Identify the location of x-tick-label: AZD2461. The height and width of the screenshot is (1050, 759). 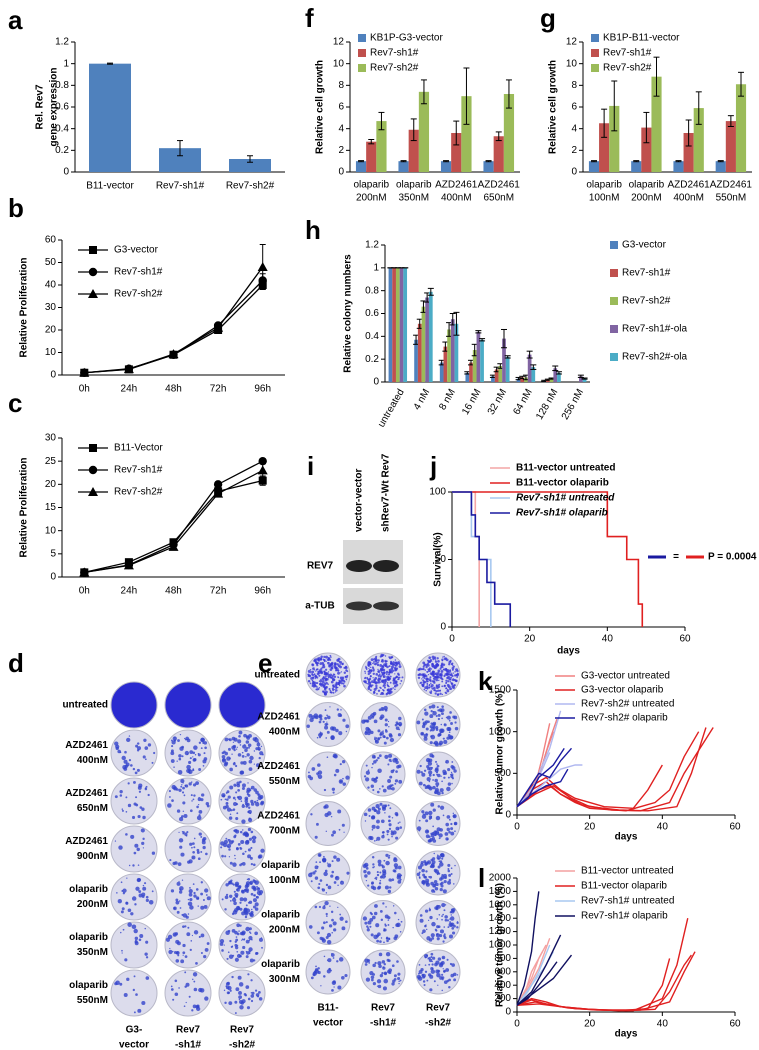
(499, 185).